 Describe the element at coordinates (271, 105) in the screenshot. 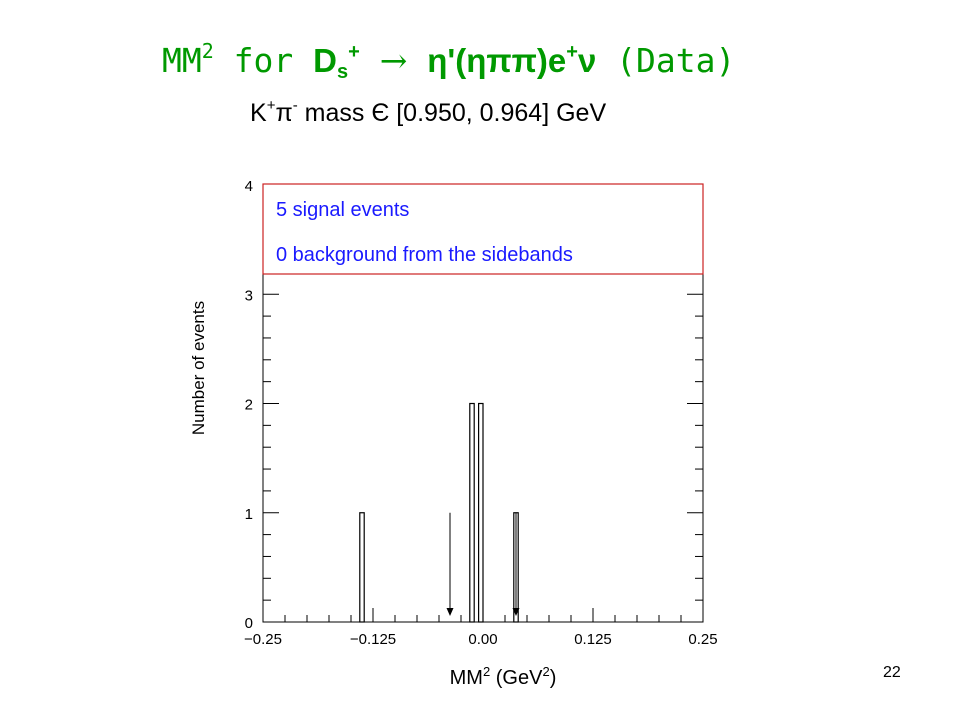

I see `subtitle-k-sup: +` at that location.